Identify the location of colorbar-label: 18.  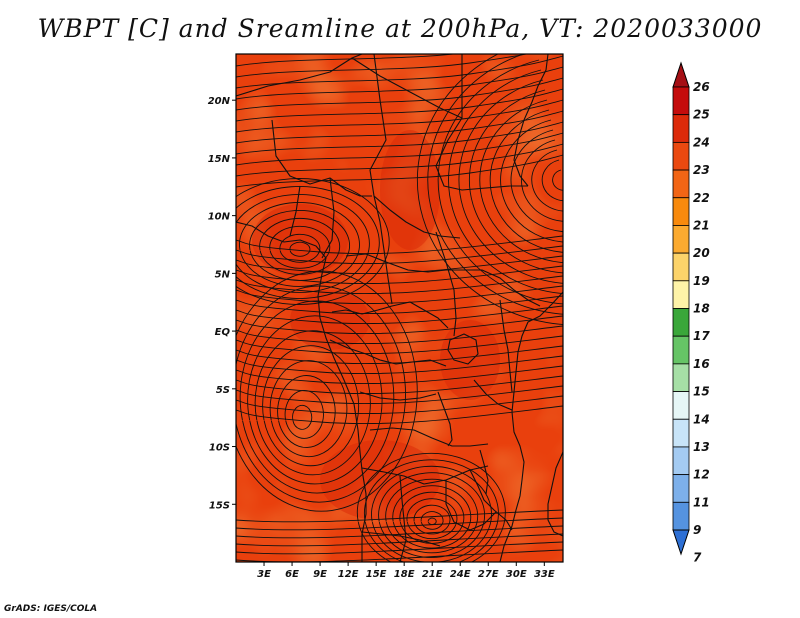
(701, 309).